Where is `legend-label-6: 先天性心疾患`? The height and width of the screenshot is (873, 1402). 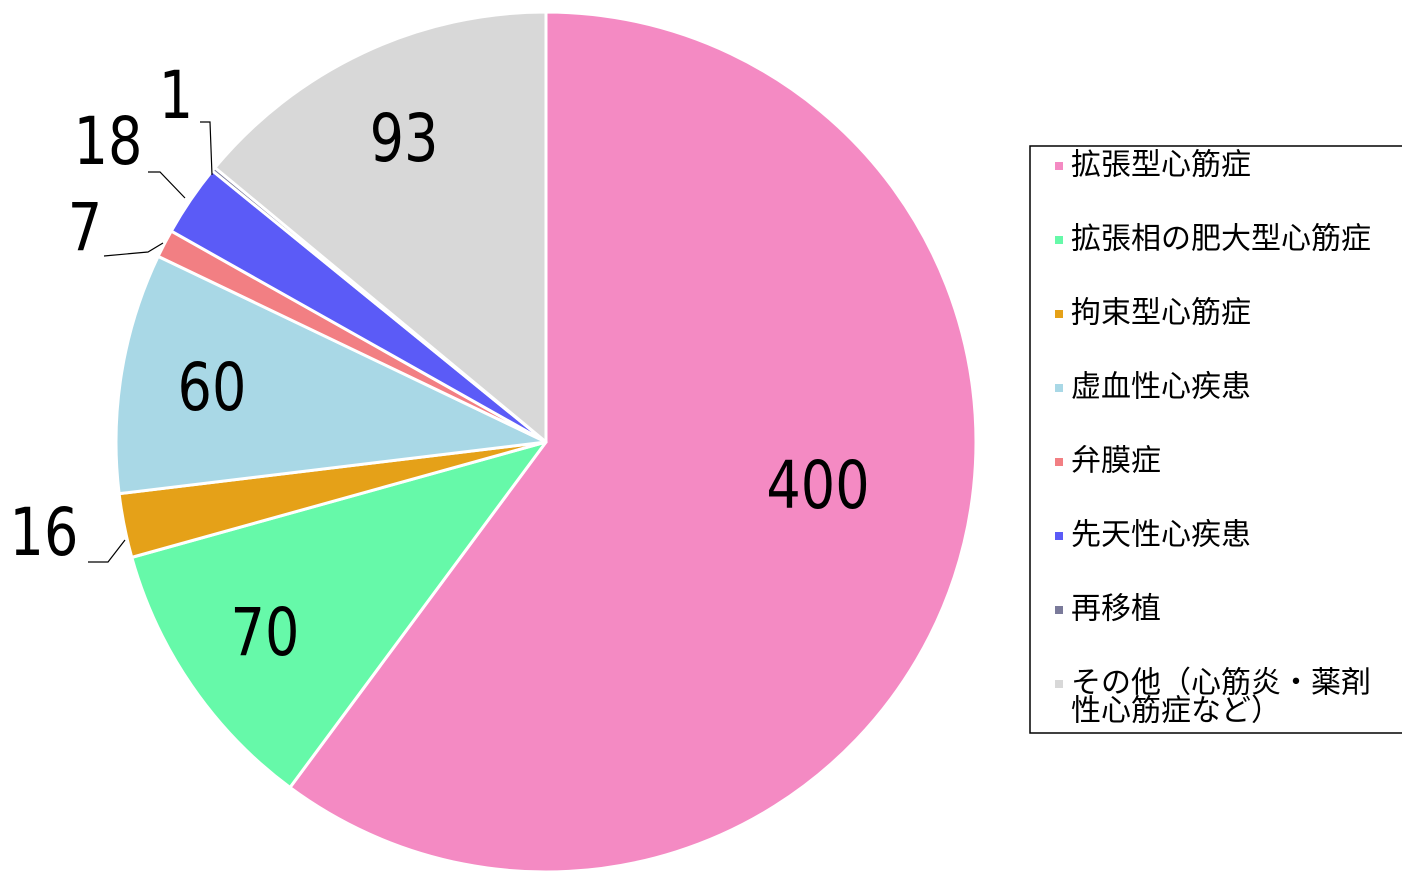
legend-label-6: 先天性心疾患 is located at coordinates (1161, 535).